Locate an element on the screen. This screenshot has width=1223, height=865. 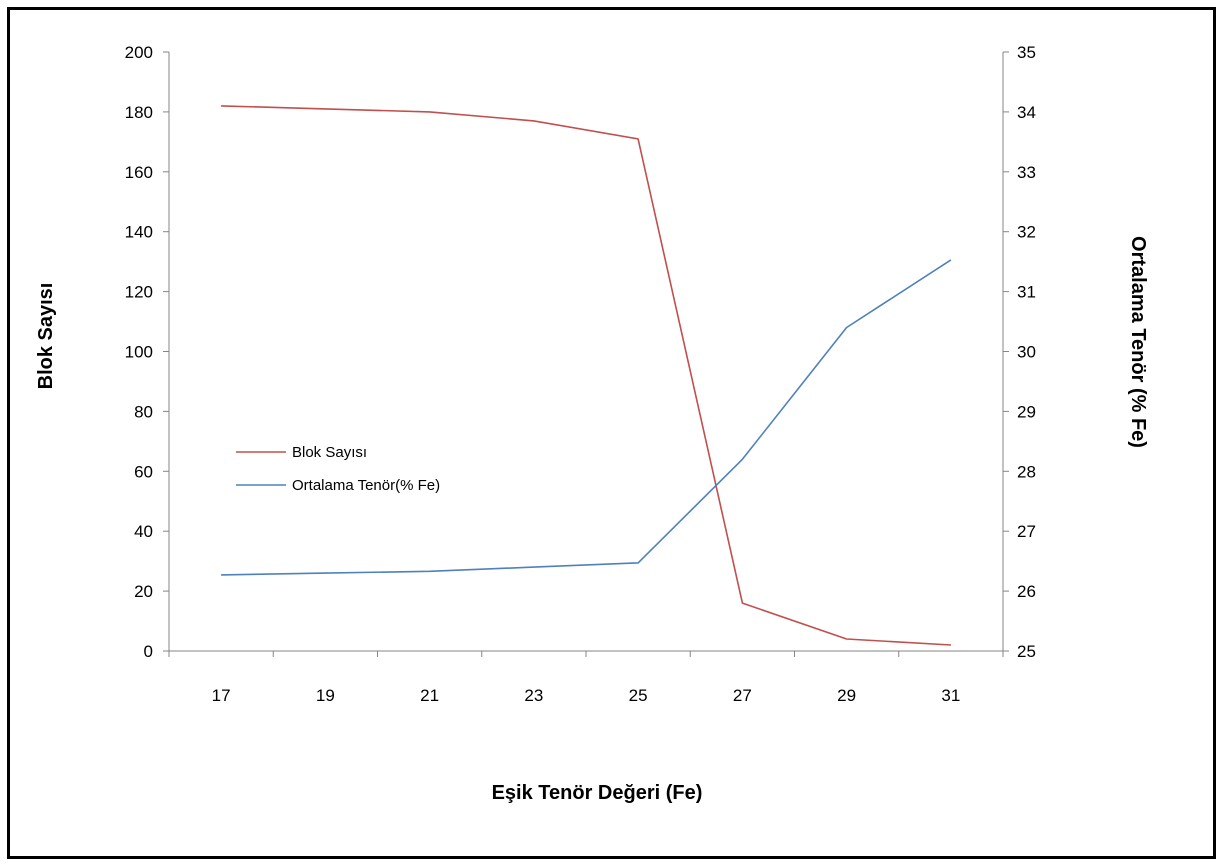
y-tick-label: 140 is located at coordinates (139, 232).